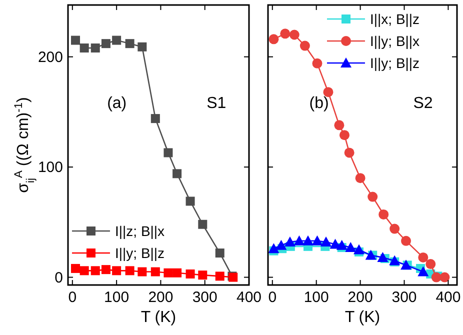  What do you see at coordinates (117, 103) in the screenshot?
I see `annotation: (a)` at bounding box center [117, 103].